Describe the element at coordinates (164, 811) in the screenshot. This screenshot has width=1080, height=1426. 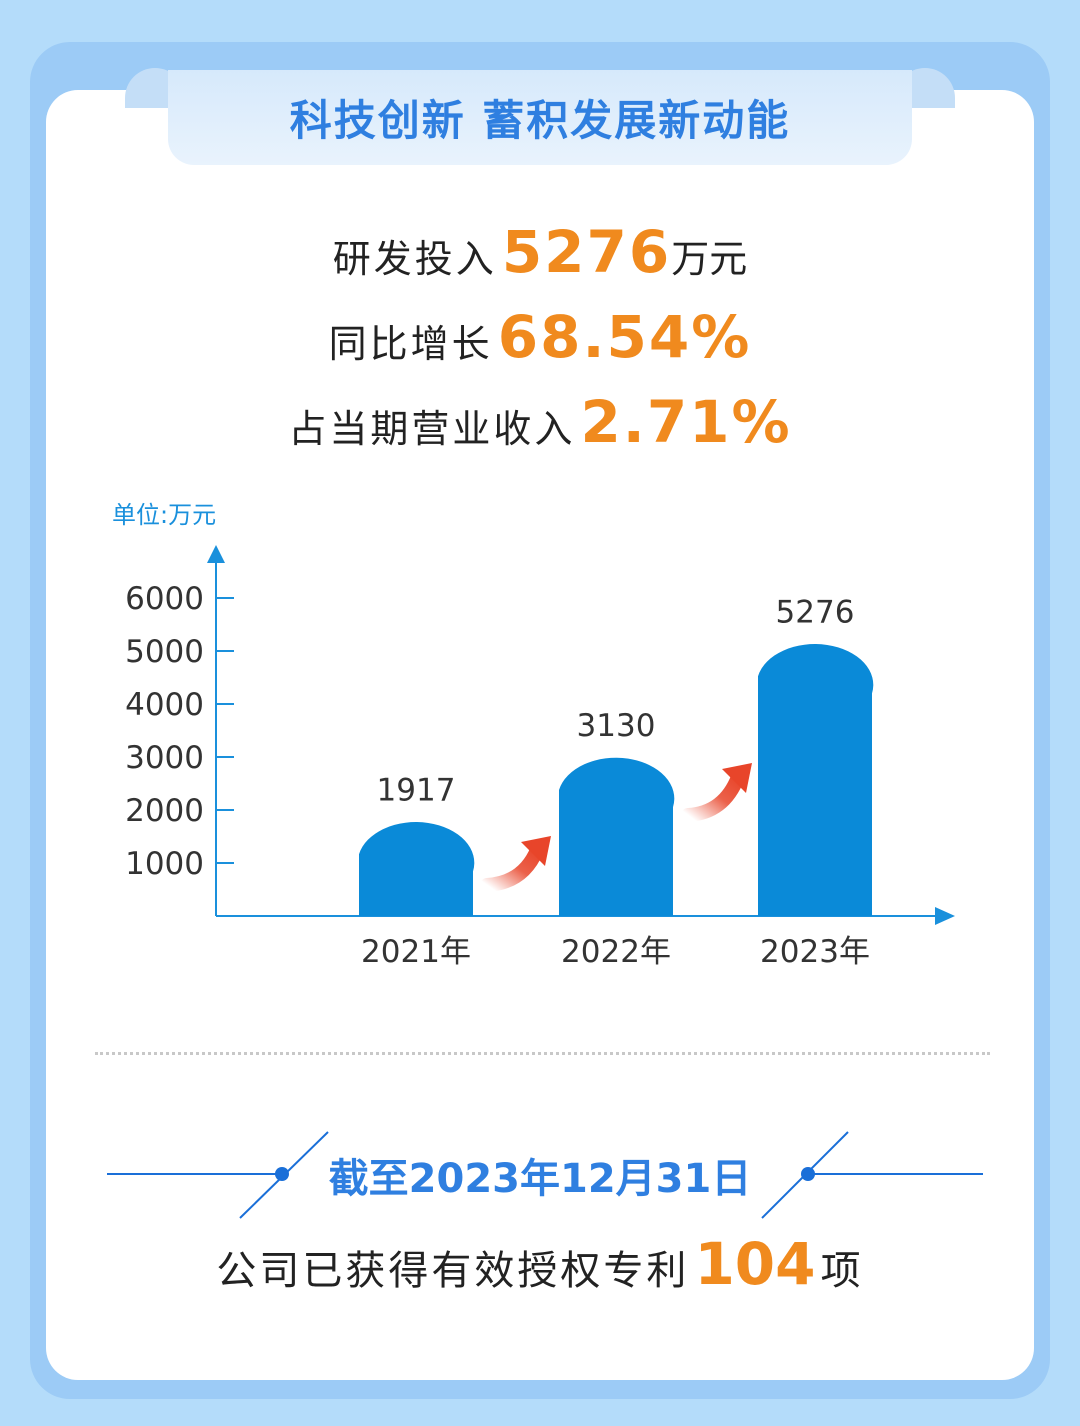
I see `y-tick-label: 2000` at that location.